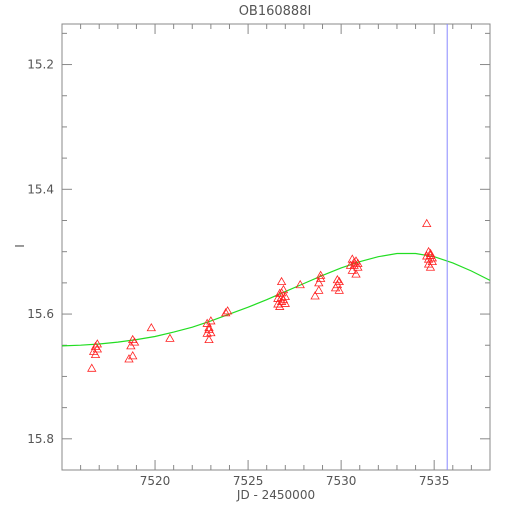 The image size is (510, 510). Describe the element at coordinates (40, 252) in the screenshot. I see `y-tick-labels: 15.2 15.4 15.6 15.8` at that location.